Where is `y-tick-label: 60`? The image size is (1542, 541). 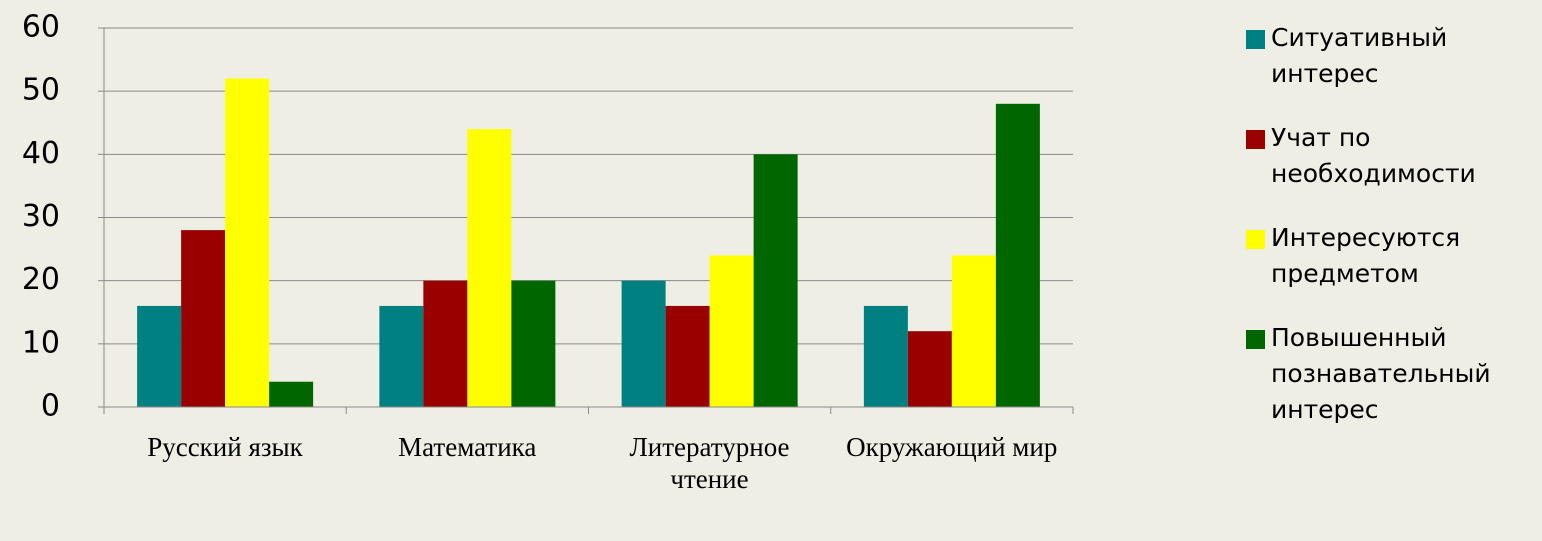 y-tick-label: 60 is located at coordinates (41, 27).